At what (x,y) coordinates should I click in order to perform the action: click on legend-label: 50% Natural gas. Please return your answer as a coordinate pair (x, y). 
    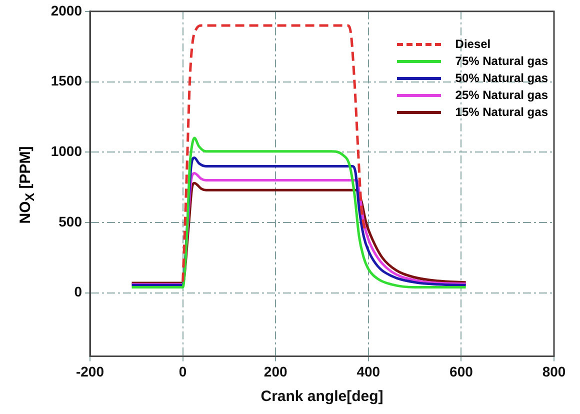
    Looking at the image, I should click on (501, 78).